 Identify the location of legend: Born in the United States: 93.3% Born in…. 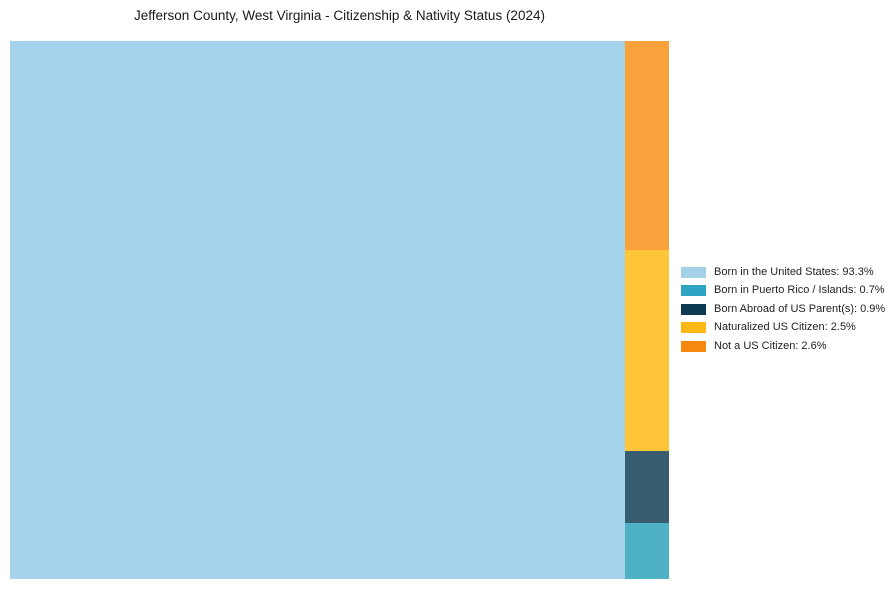
(783, 309).